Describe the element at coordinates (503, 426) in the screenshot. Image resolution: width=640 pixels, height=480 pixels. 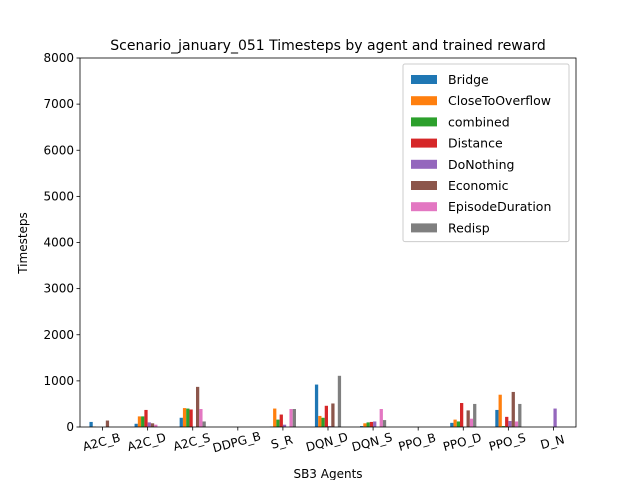
I see `bar-combined-ppo_s` at that location.